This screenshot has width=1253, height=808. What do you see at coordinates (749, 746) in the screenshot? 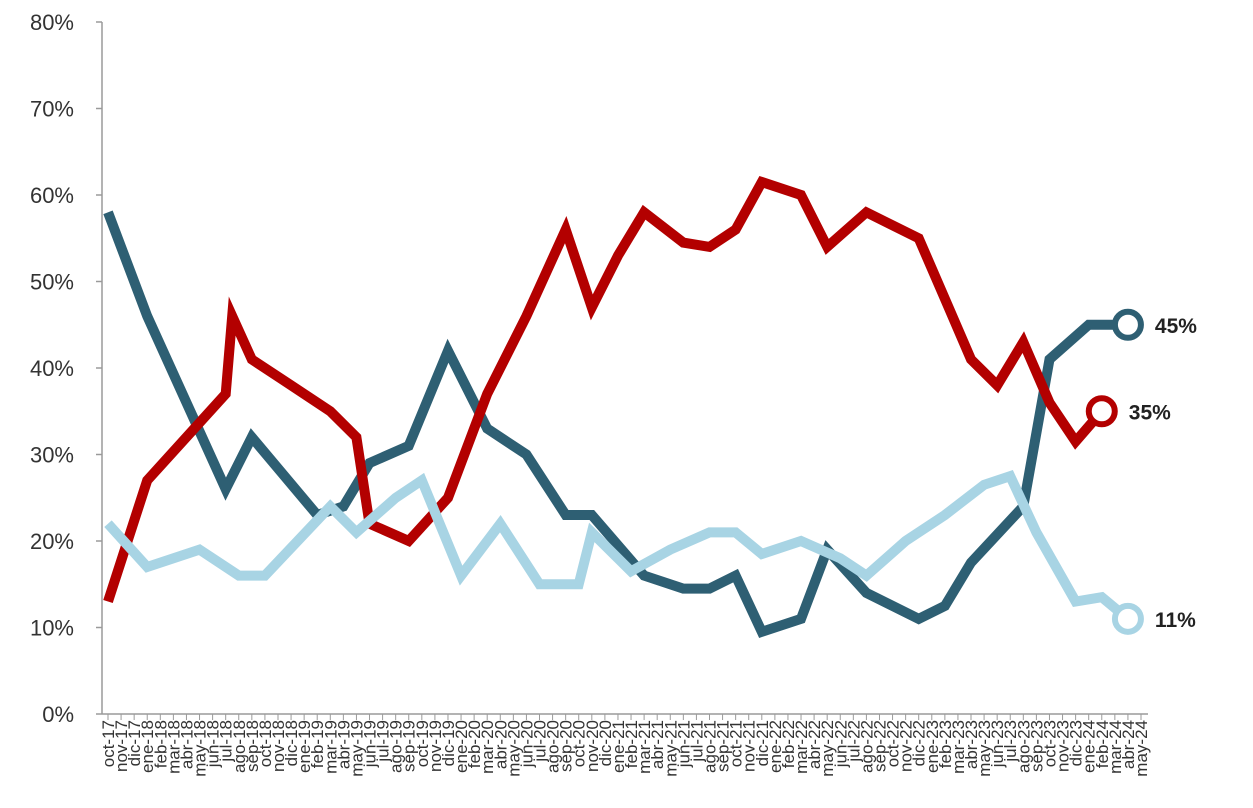
I see `x-tick-label: nov-21` at bounding box center [749, 746].